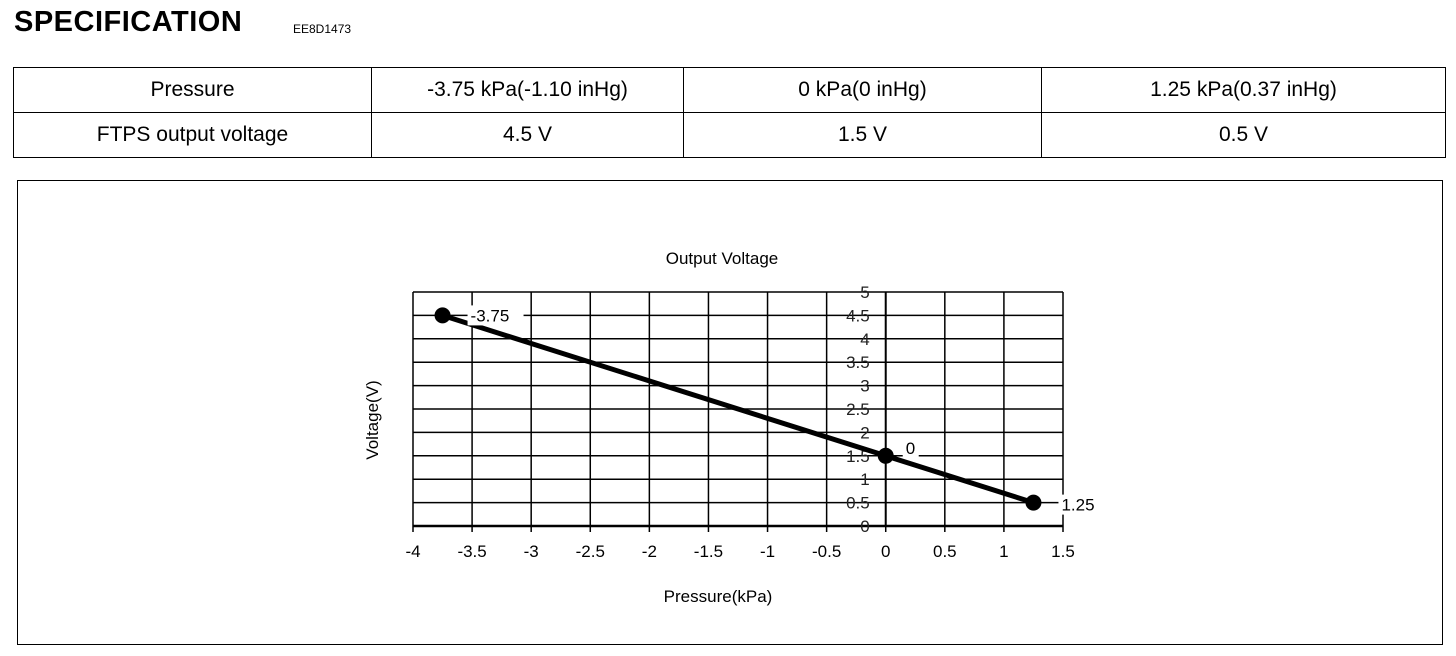  Describe the element at coordinates (864, 479) in the screenshot. I see `y-tick-label: 1` at that location.